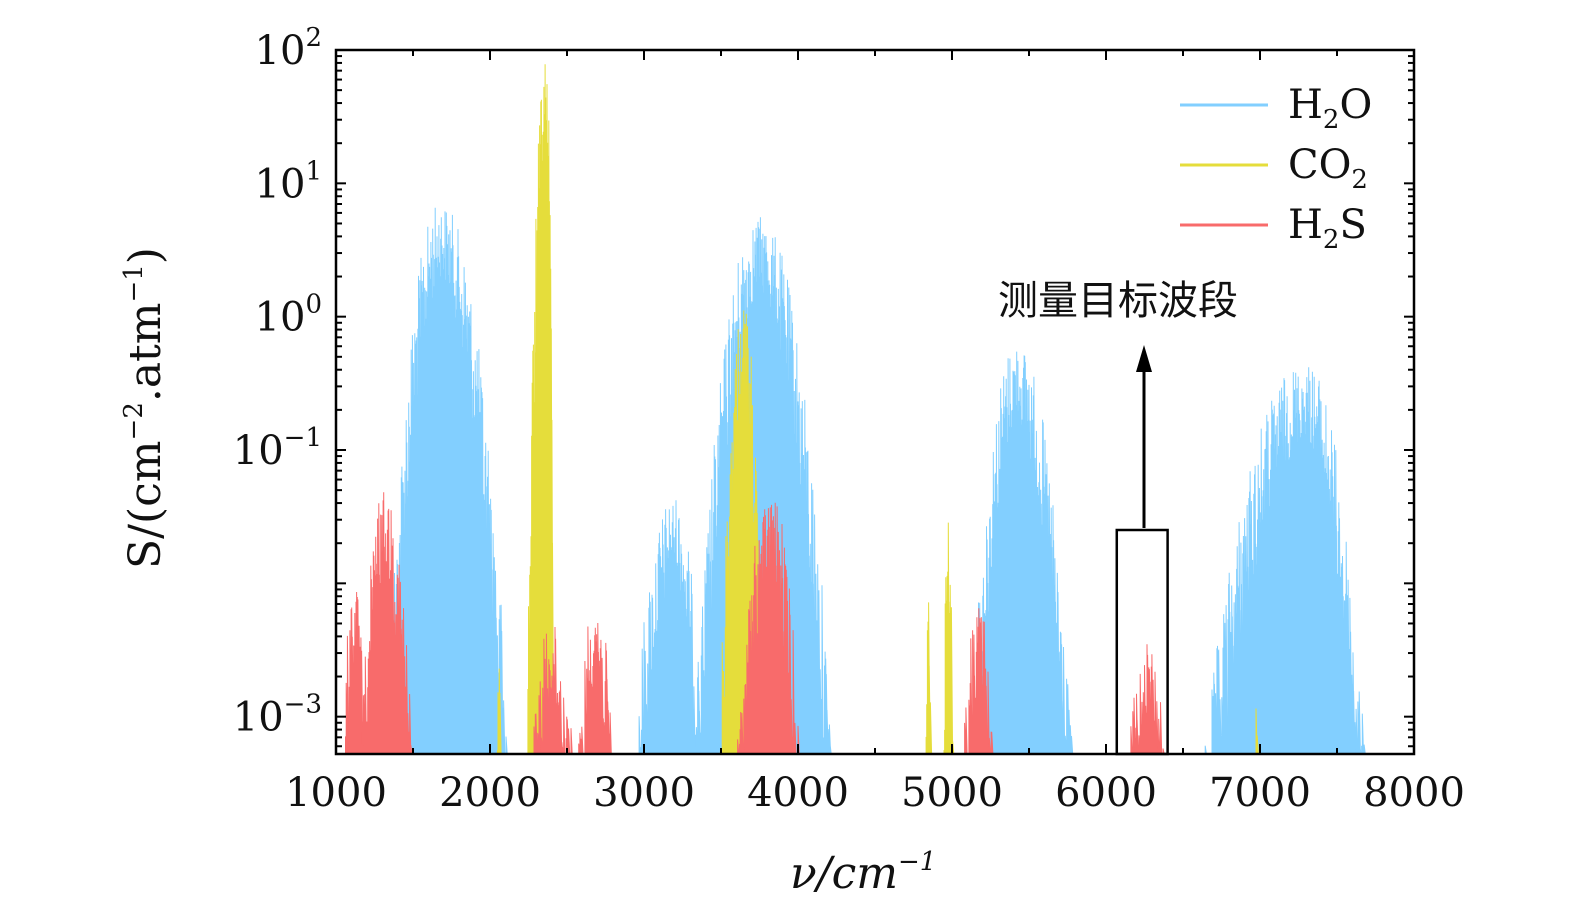  I want to click on x-axis-title-exponent: −1, so click(917, 862).